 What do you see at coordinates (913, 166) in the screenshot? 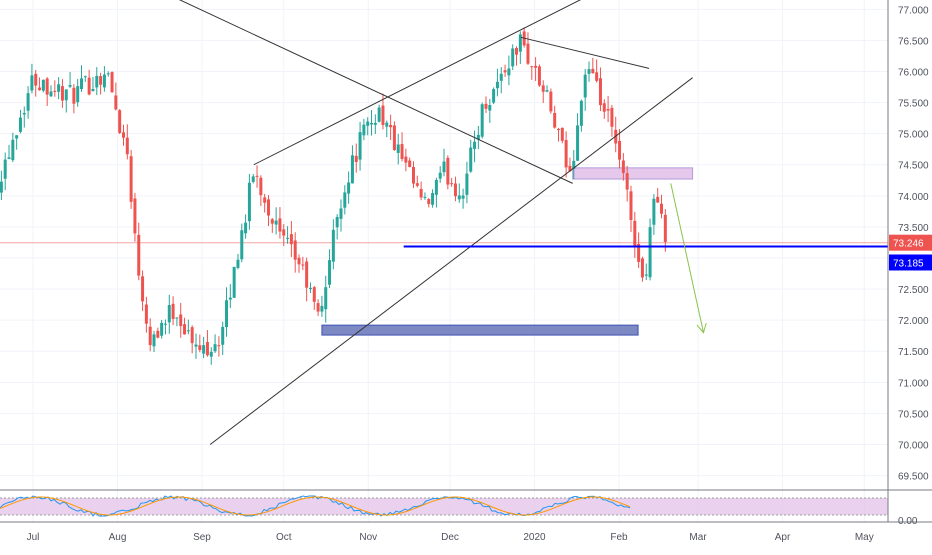
I see `price-tick-label: 74.500` at bounding box center [913, 166].